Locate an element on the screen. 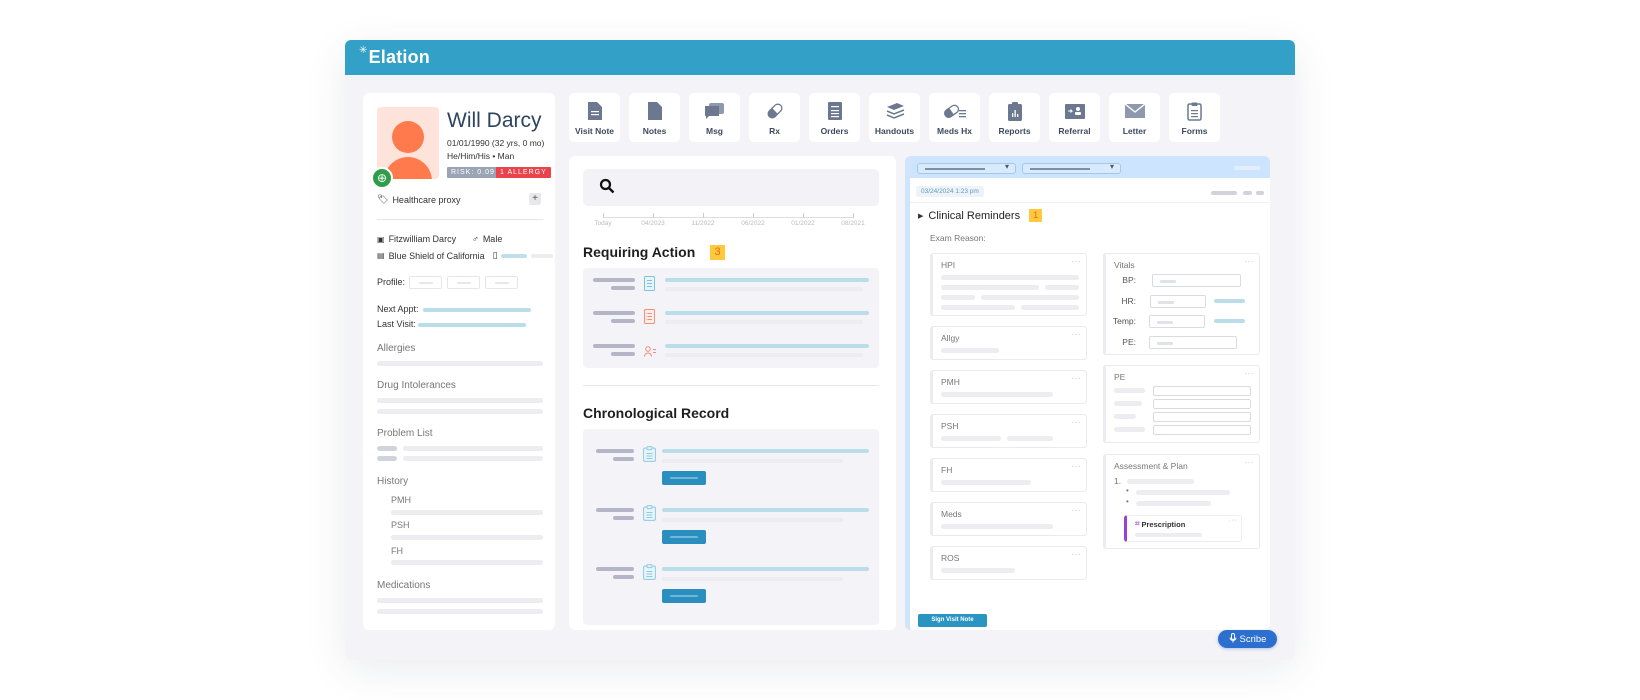 The width and height of the screenshot is (1640, 700). add-proxy-button: + is located at coordinates (535, 199).